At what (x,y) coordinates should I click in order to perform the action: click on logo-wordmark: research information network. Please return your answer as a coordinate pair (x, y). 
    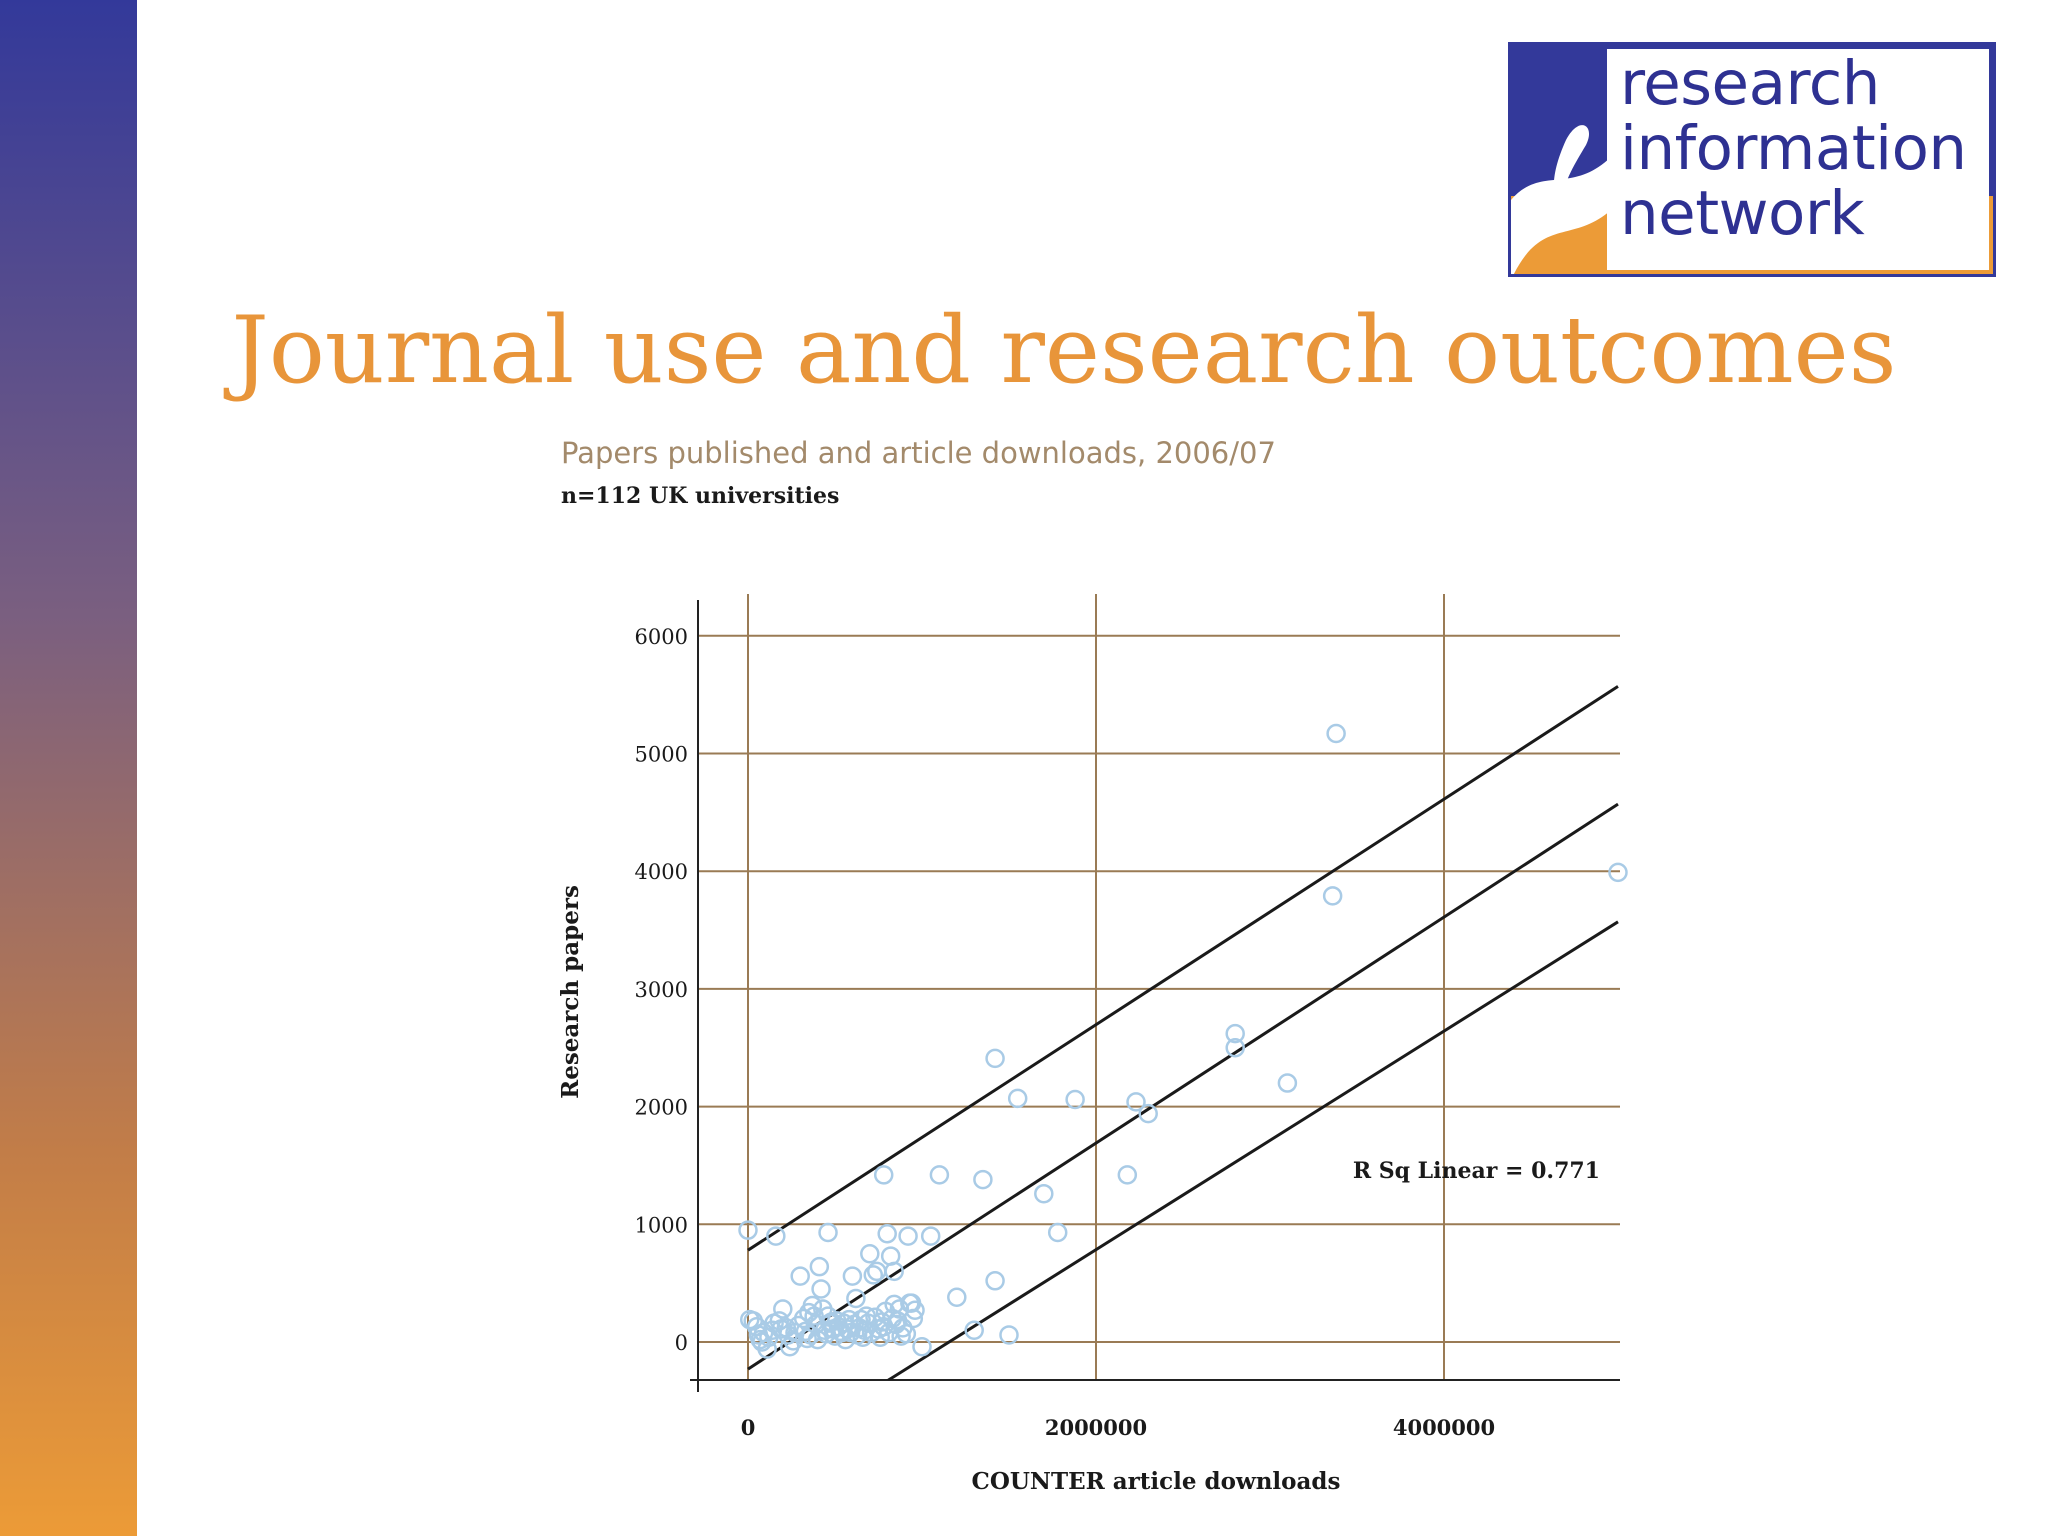
    Looking at the image, I should click on (1793, 148).